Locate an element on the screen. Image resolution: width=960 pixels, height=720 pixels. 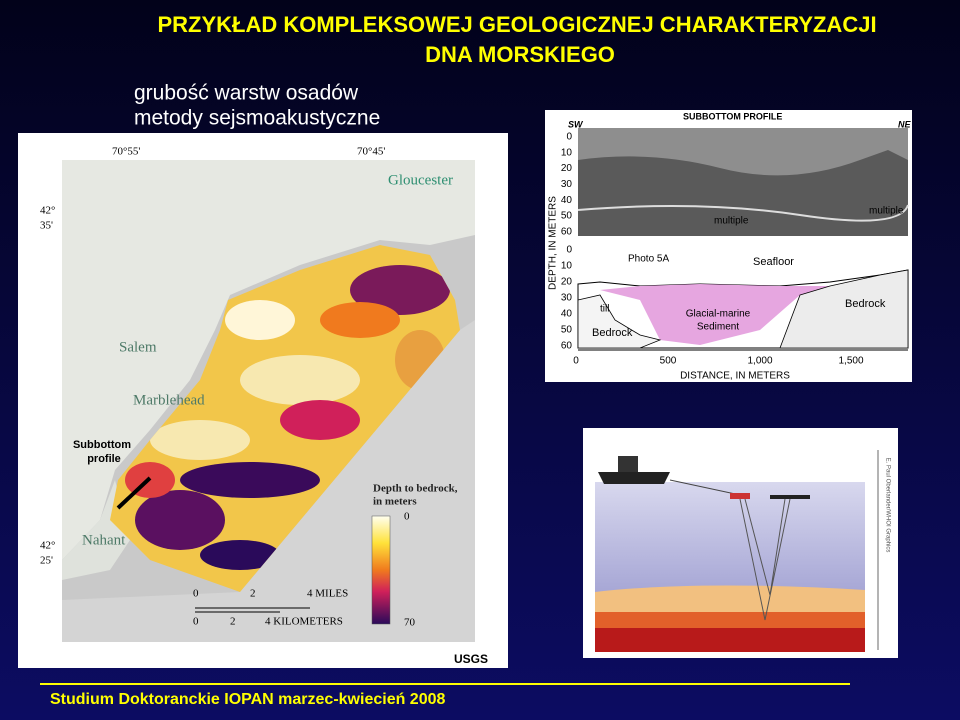
x-axis-label: DISTANCE, IN METERS is located at coordinates (735, 376).